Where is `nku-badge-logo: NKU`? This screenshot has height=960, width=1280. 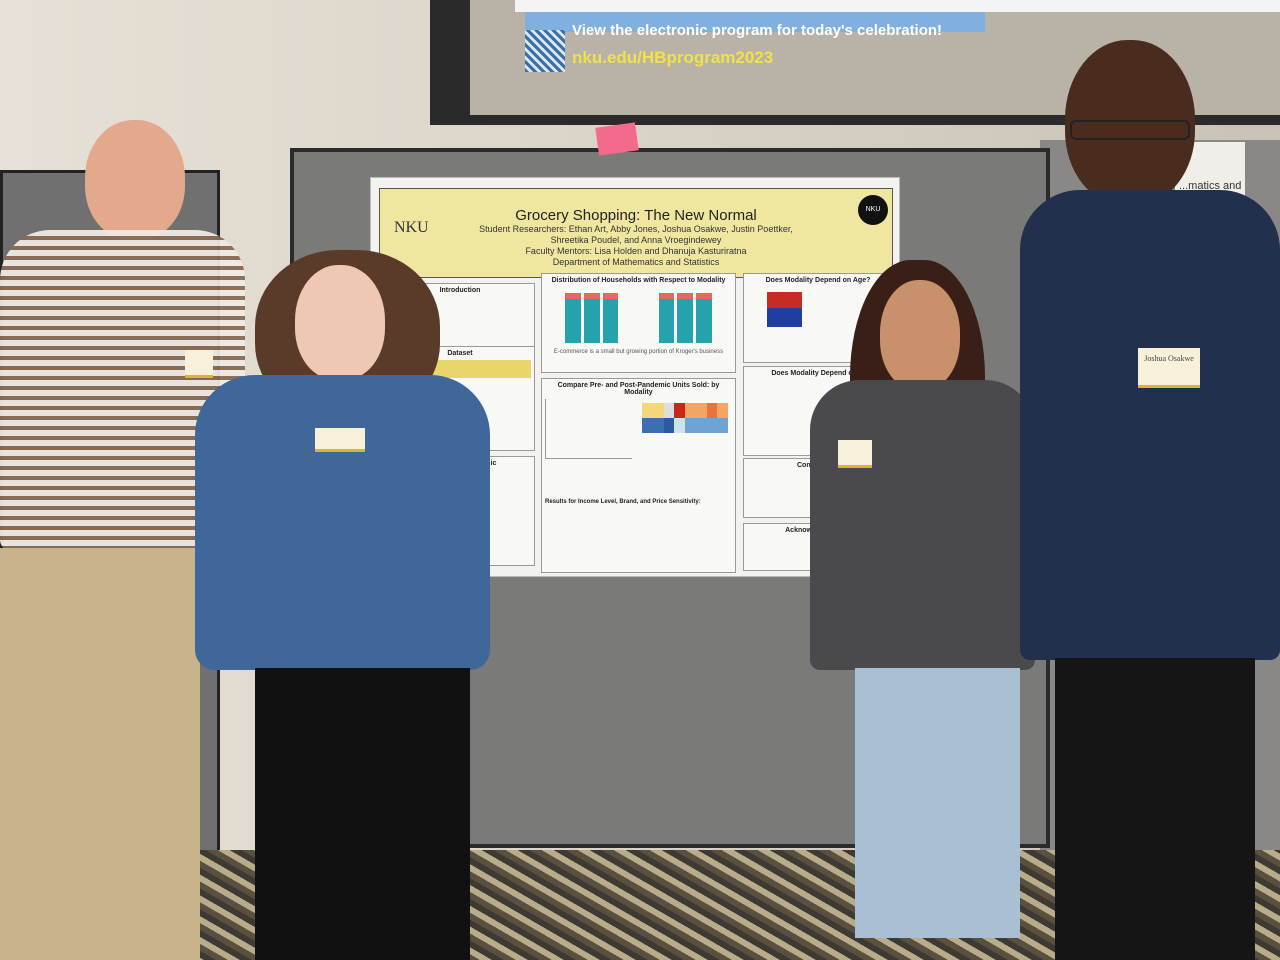 nku-badge-logo: NKU is located at coordinates (873, 210).